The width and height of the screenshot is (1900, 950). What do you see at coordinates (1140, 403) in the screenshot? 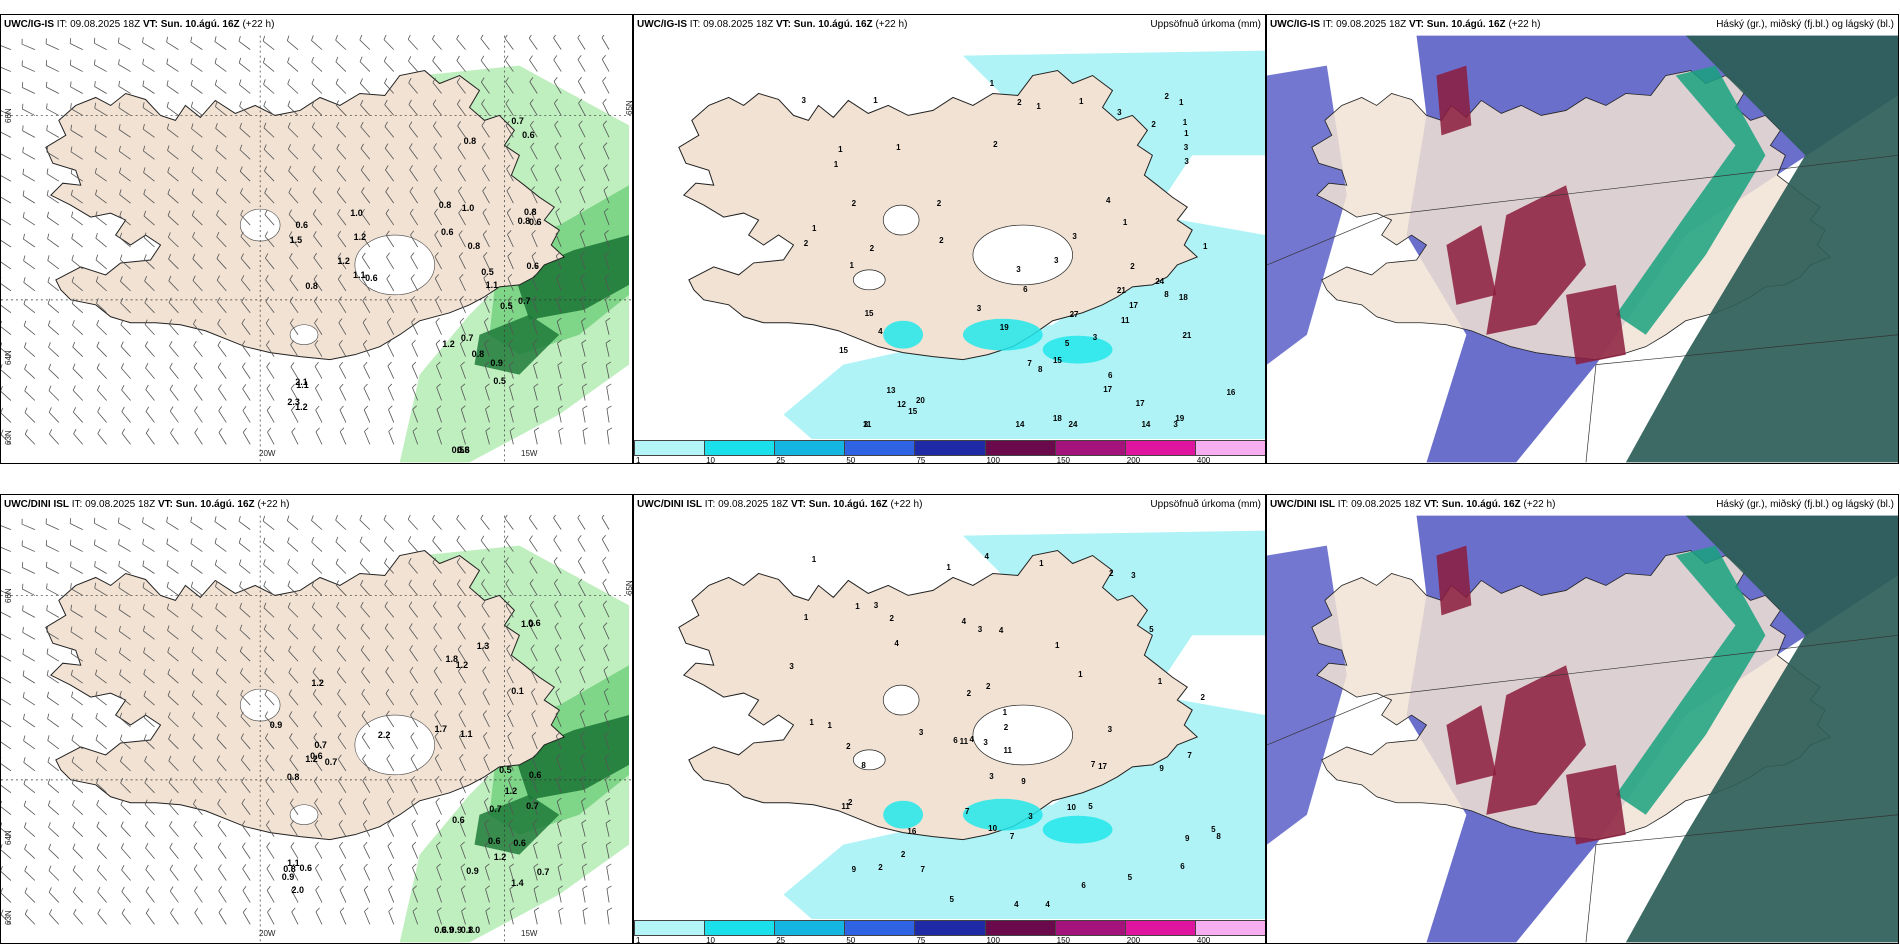
I see `precip-value-label: 17` at bounding box center [1140, 403].